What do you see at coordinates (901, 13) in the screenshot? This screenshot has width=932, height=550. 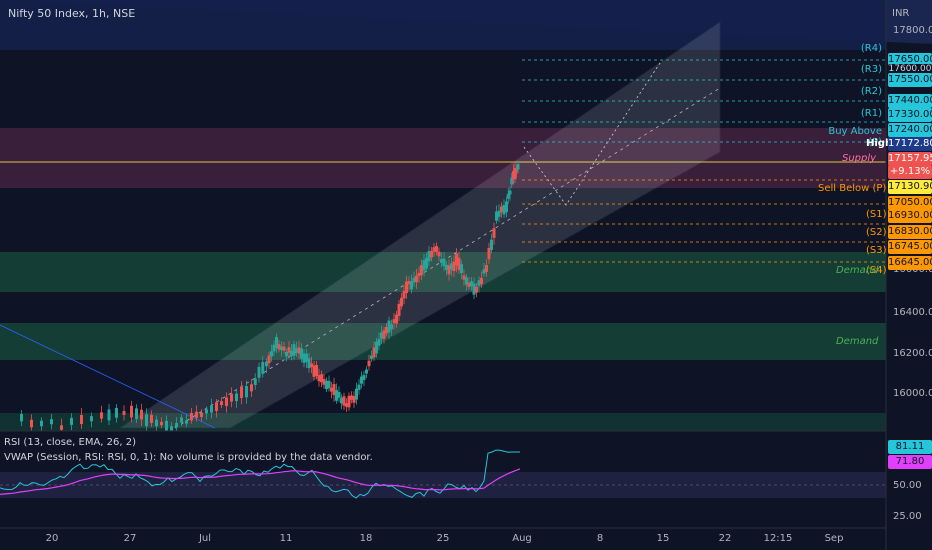 I see `currency-label: INR` at bounding box center [901, 13].